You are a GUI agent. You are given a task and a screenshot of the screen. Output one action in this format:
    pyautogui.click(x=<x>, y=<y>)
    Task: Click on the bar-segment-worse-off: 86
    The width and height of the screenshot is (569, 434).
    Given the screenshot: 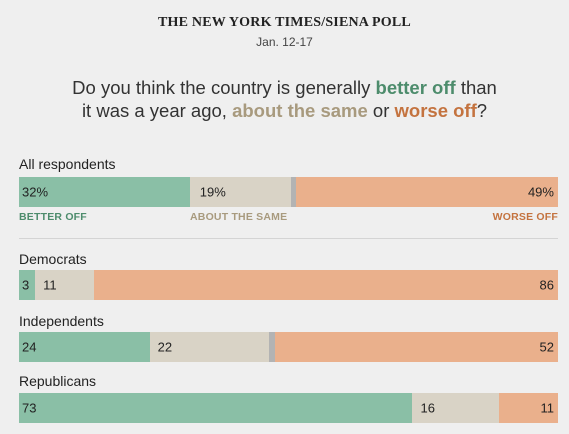 What is the action you would take?
    pyautogui.click(x=326, y=285)
    